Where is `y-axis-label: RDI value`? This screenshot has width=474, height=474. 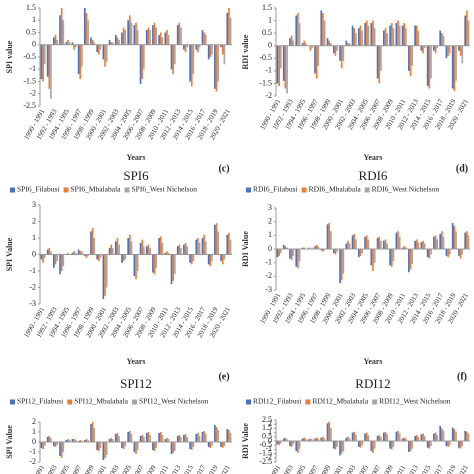
y-axis-label: RDI value is located at coordinates (245, 51).